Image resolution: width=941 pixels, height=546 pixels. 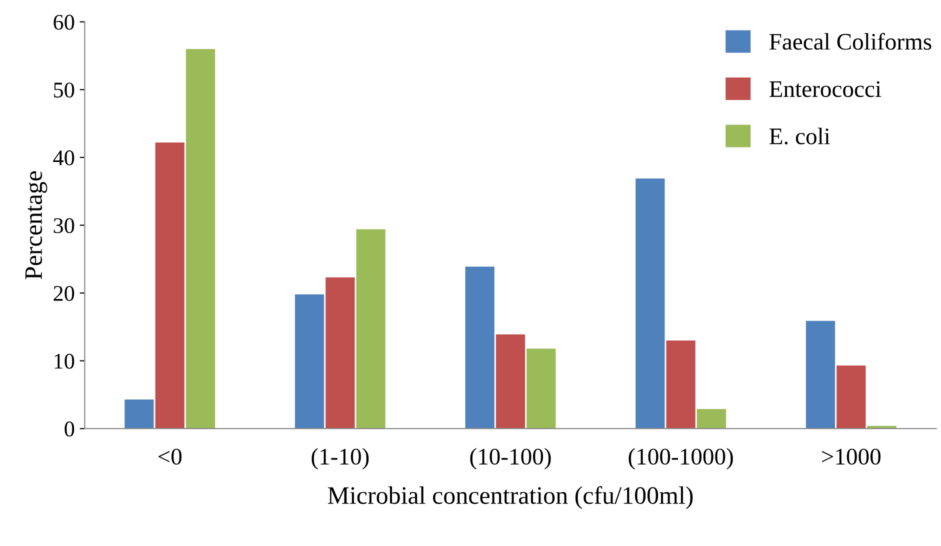 I want to click on y-tick-label: 50, so click(x=64, y=90).